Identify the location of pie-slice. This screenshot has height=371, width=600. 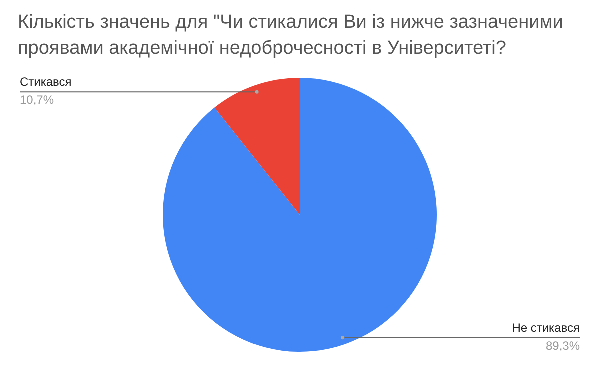
(257, 146).